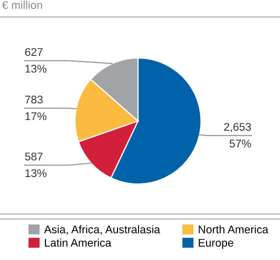 Image resolution: width=280 pixels, height=260 pixels. I want to click on data-label: 627 13%, so click(35, 60).